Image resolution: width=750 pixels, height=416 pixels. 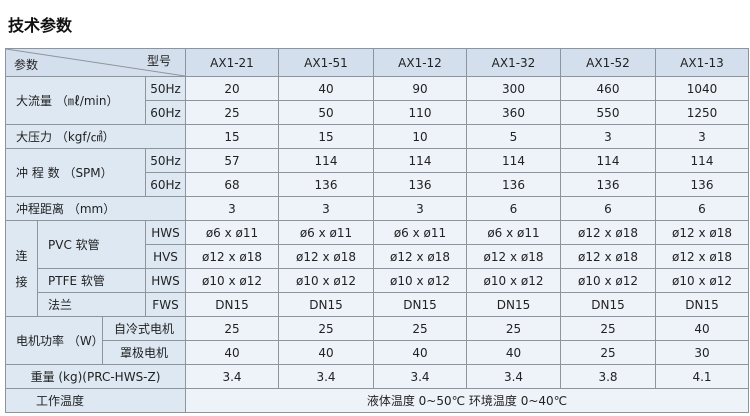 What do you see at coordinates (326, 112) in the screenshot?
I see `value-cell: 50` at bounding box center [326, 112].